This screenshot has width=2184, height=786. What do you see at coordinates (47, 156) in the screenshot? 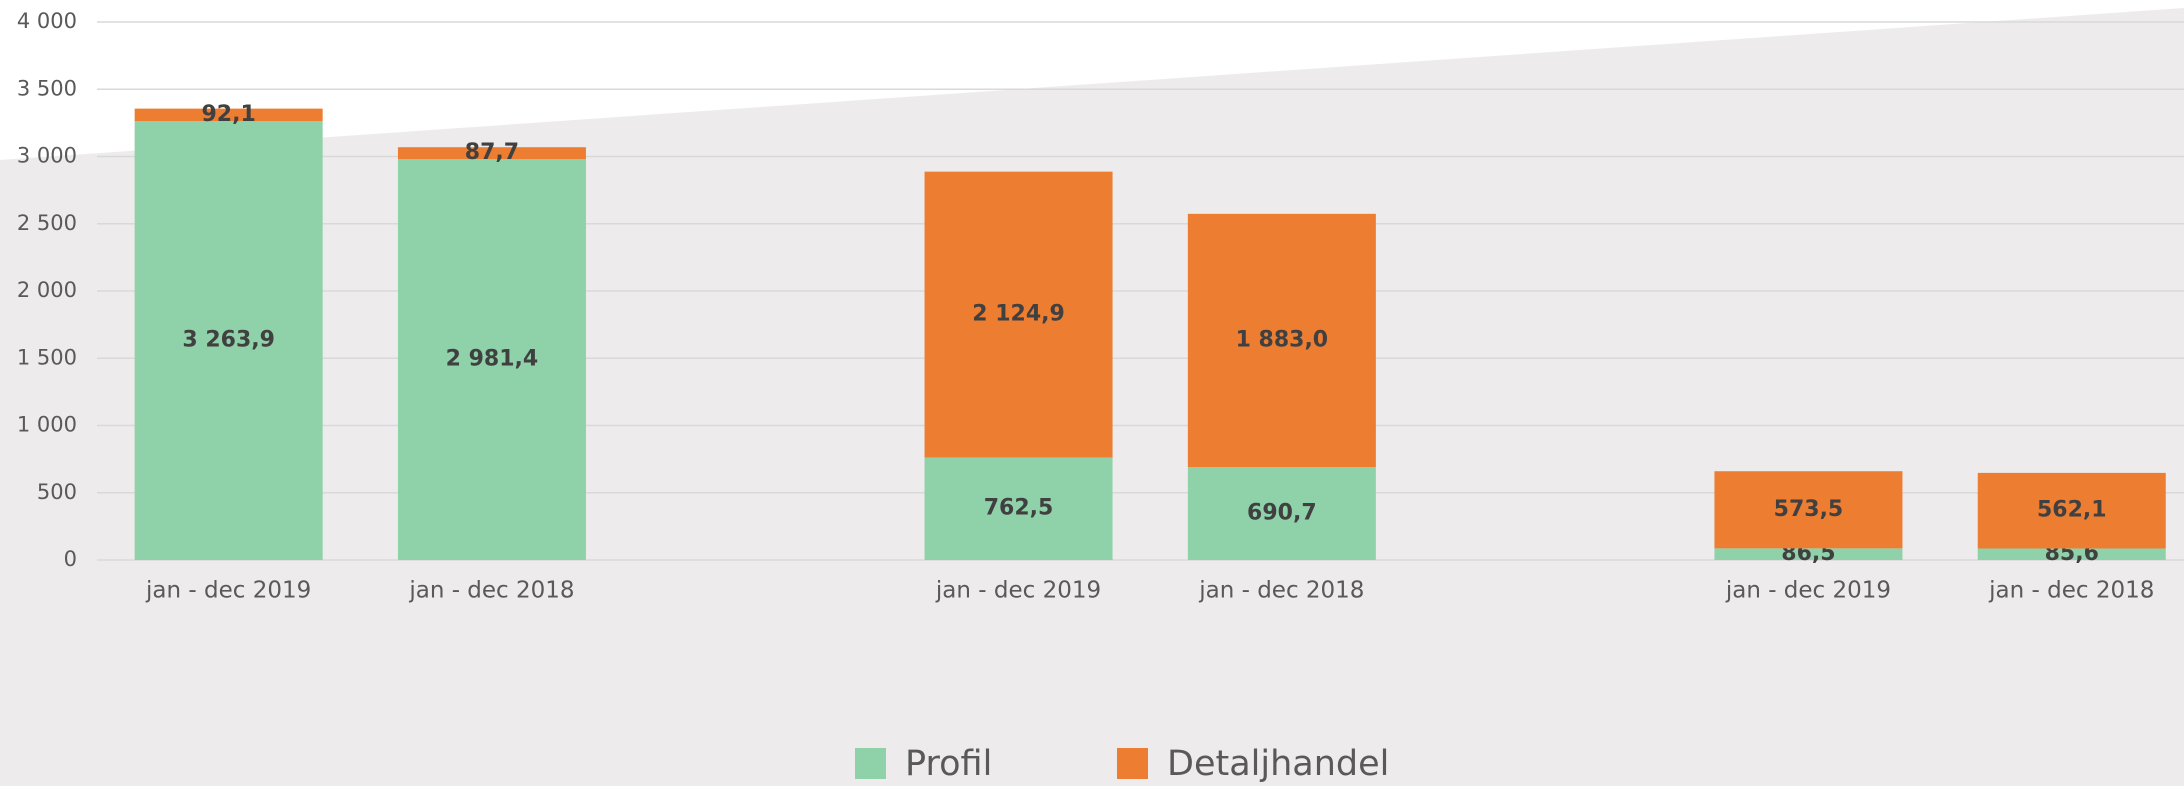
I see `y-tick-label: 3 000` at bounding box center [47, 156].